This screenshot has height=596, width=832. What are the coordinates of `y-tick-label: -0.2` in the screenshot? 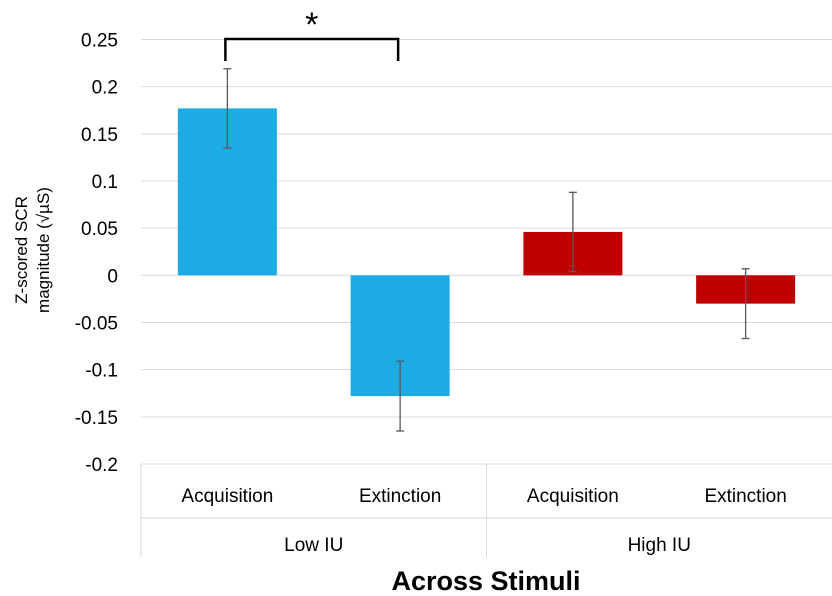 It's located at (101, 465).